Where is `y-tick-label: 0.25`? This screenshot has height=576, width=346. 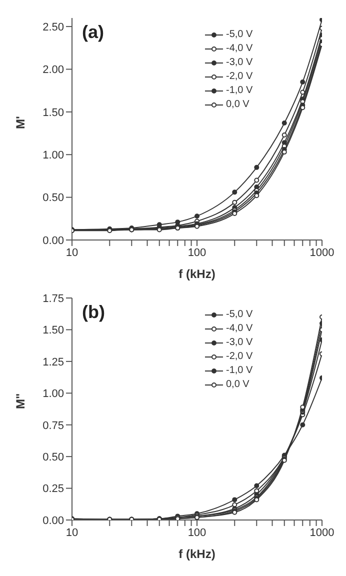 y-tick-label: 0.25 is located at coordinates (53, 489).